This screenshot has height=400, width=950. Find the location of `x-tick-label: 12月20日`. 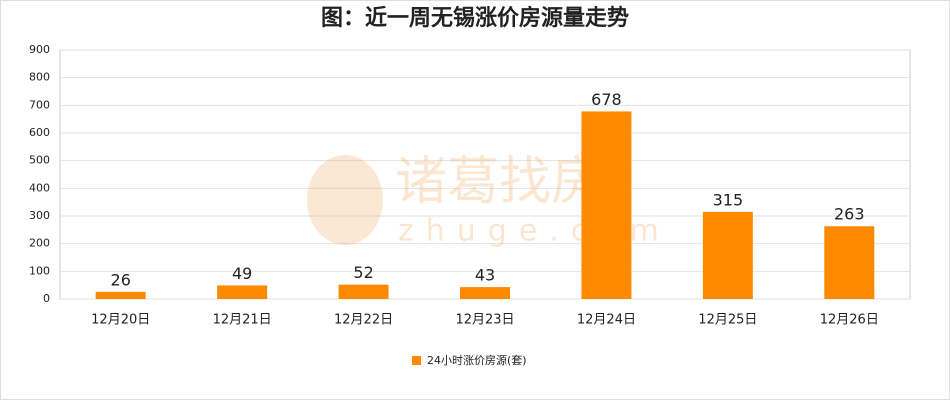

x-tick-label: 12月20日 is located at coordinates (120, 320).